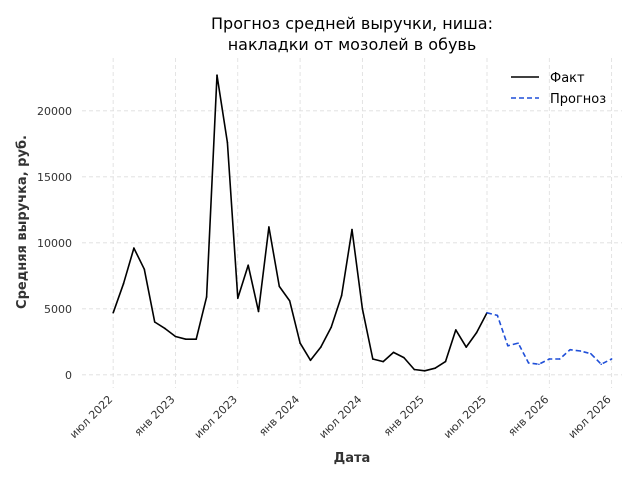 This screenshot has width=640, height=484. What do you see at coordinates (352, 44) in the screenshot?
I see `chart-title-line2: накладки от мозолей в обувь` at bounding box center [352, 44].